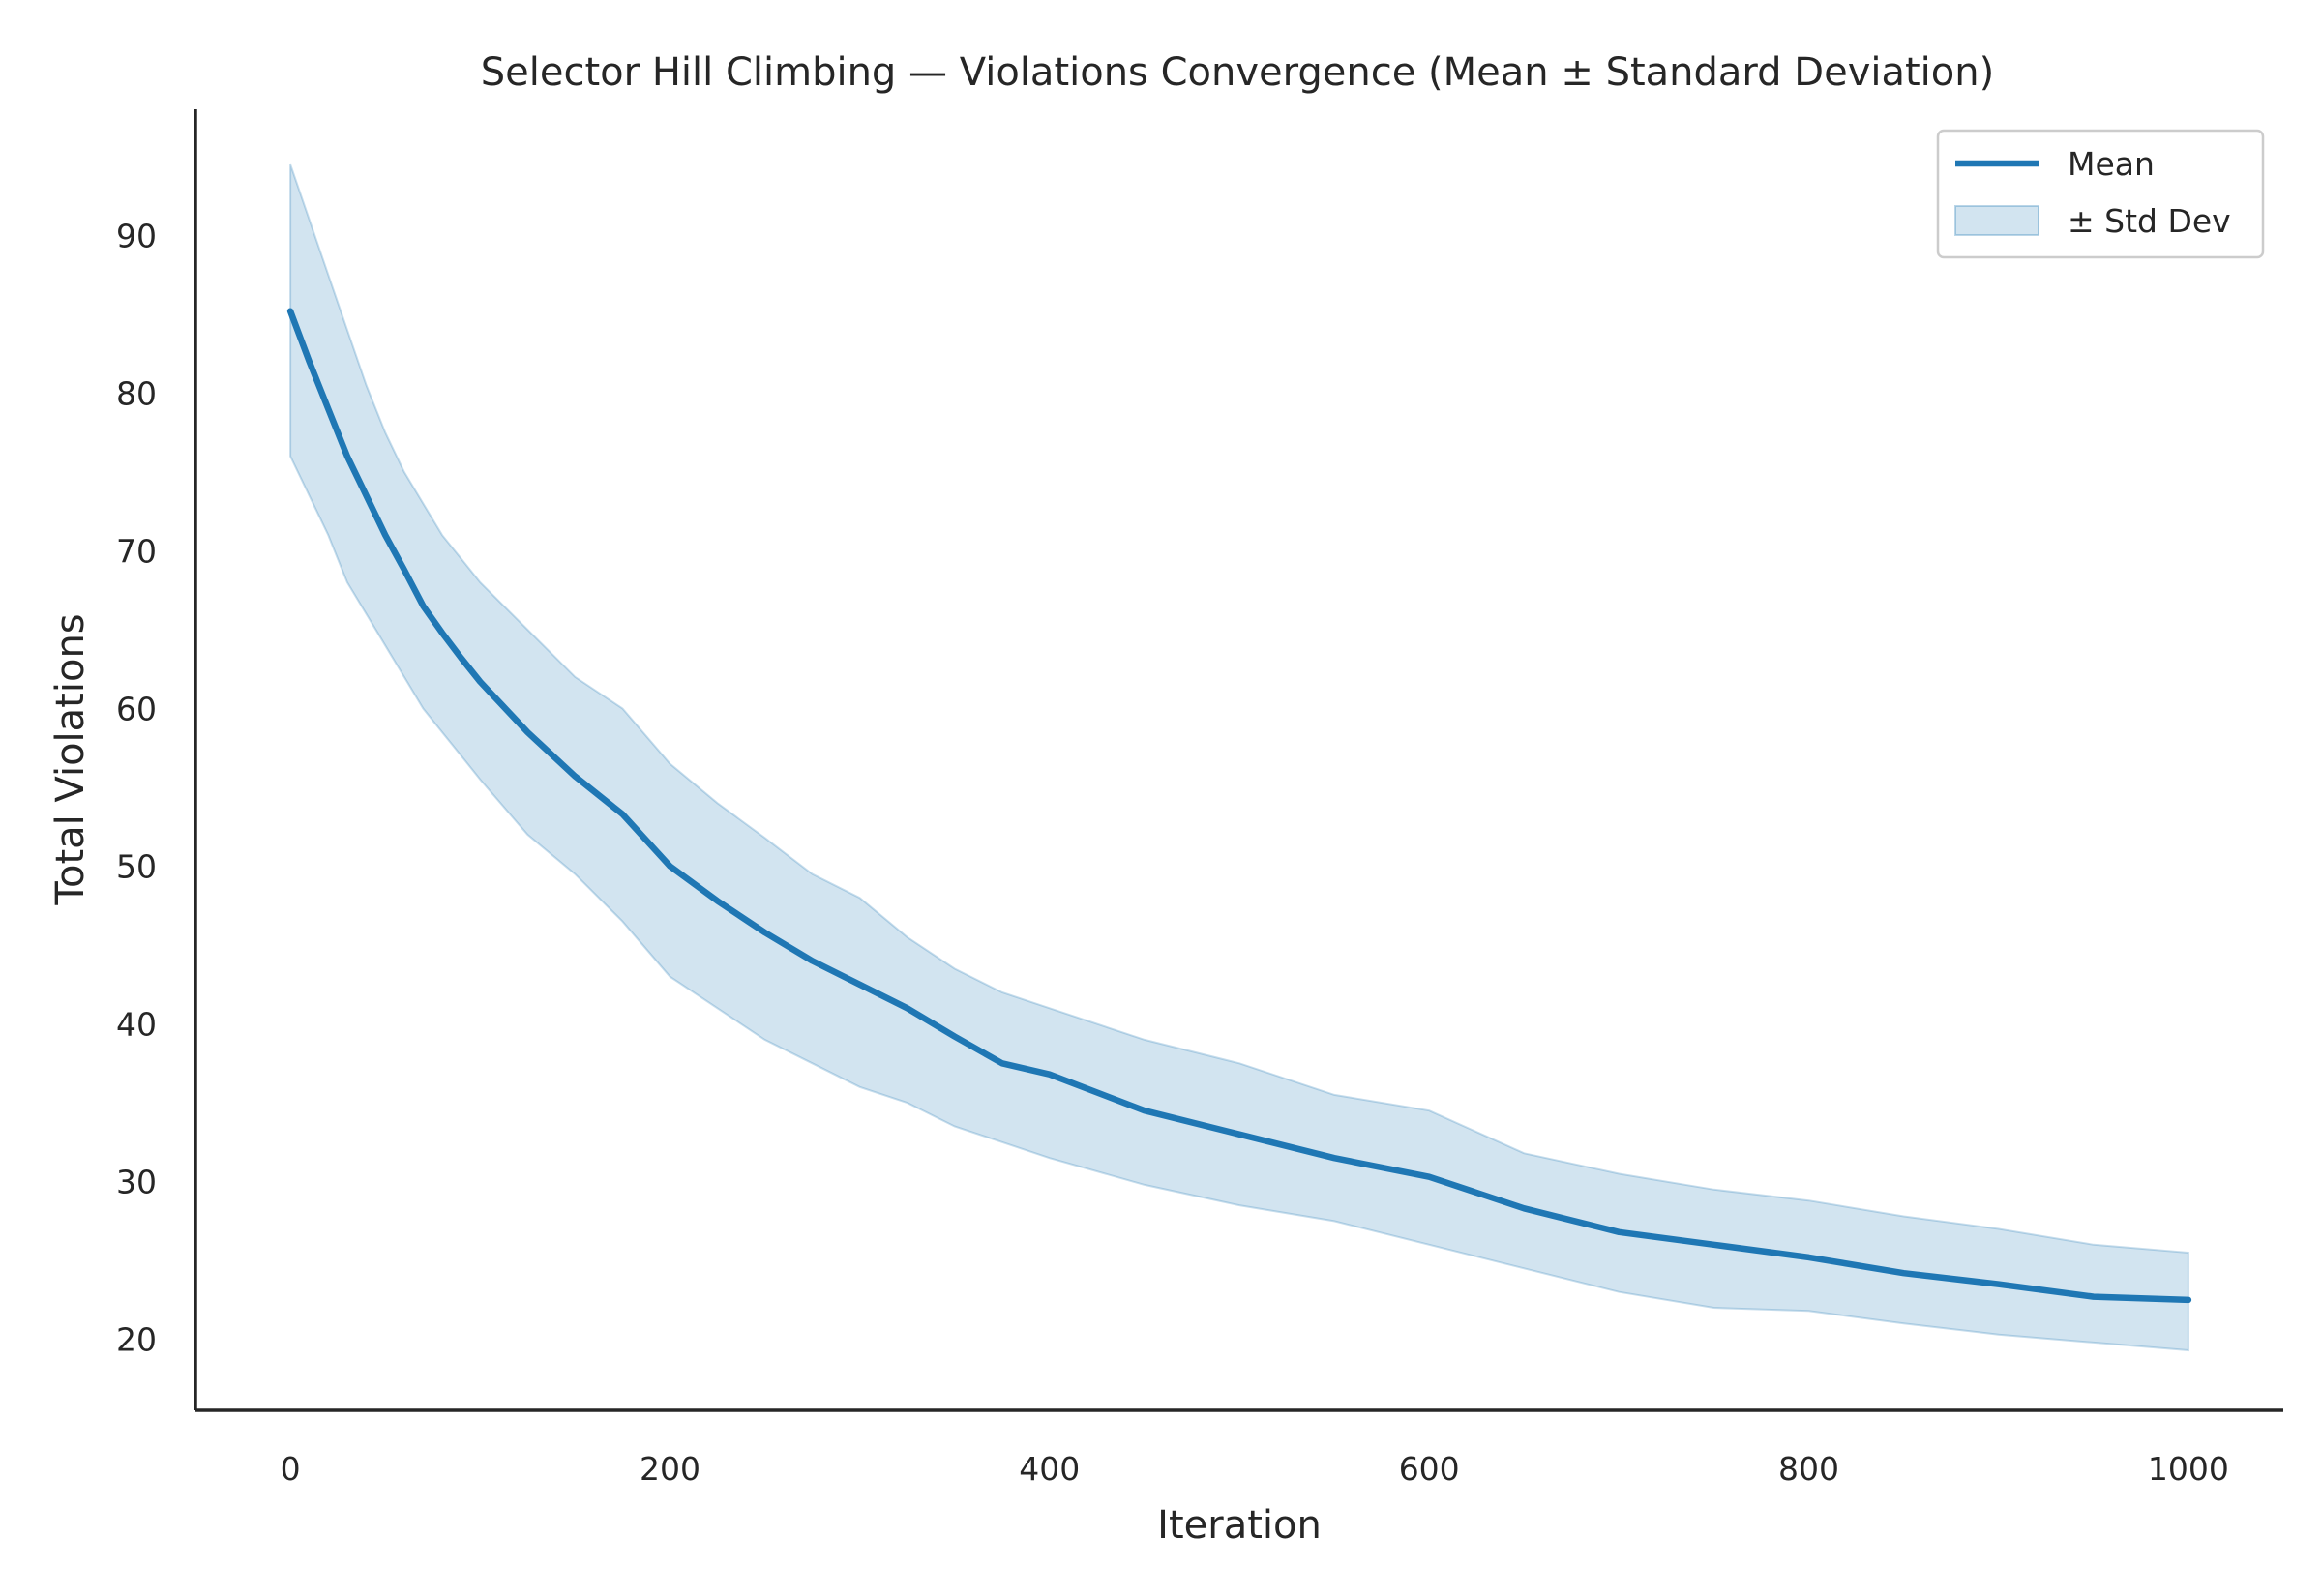 This screenshot has width=2322, height=1596. What do you see at coordinates (136, 235) in the screenshot?
I see `y-tick-label: 90` at bounding box center [136, 235].